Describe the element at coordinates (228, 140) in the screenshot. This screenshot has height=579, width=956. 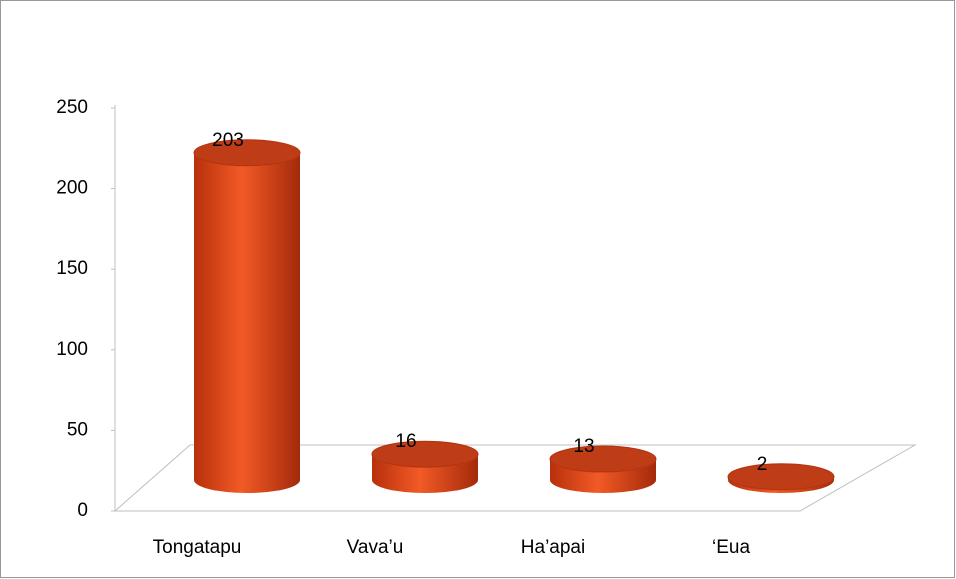
I see `value-label: 203` at that location.